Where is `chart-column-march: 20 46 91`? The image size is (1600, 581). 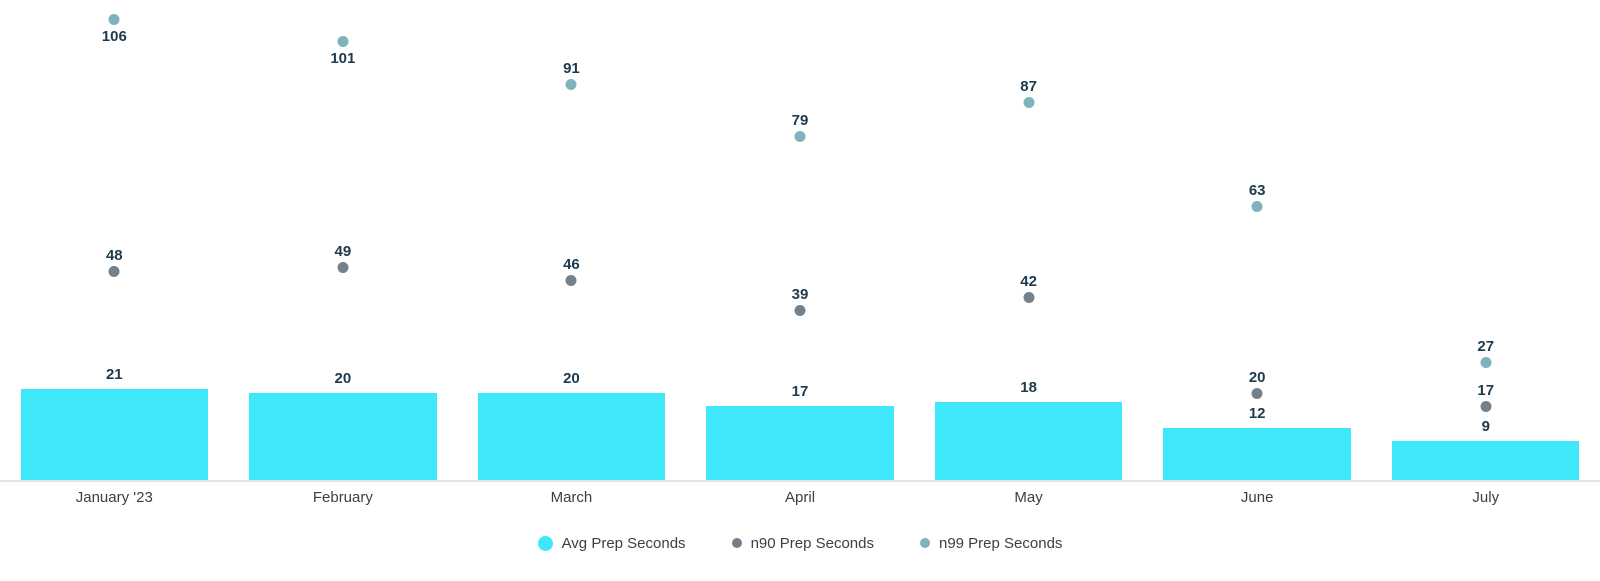
chart-column-march: 20 46 91 is located at coordinates (571, 240).